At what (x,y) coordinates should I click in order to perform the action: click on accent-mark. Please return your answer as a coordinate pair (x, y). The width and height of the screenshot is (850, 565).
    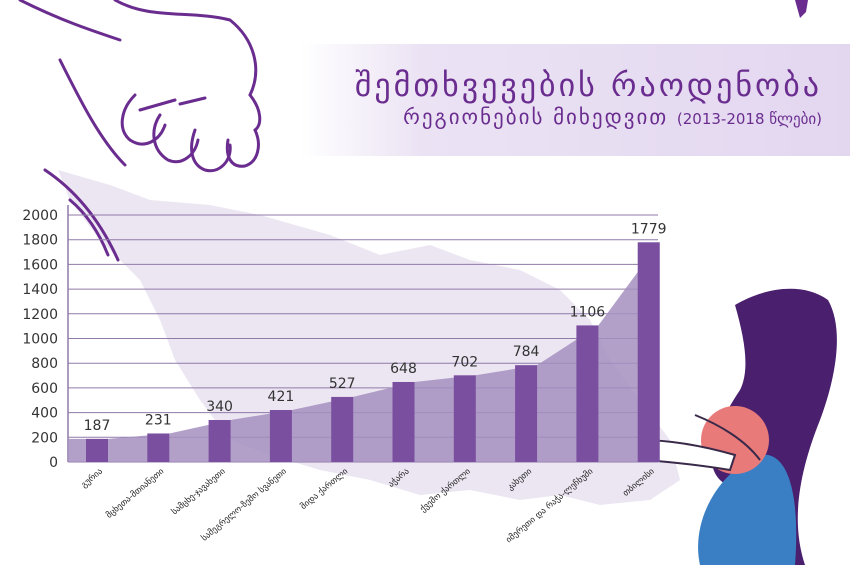
    Looking at the image, I should click on (801, 9).